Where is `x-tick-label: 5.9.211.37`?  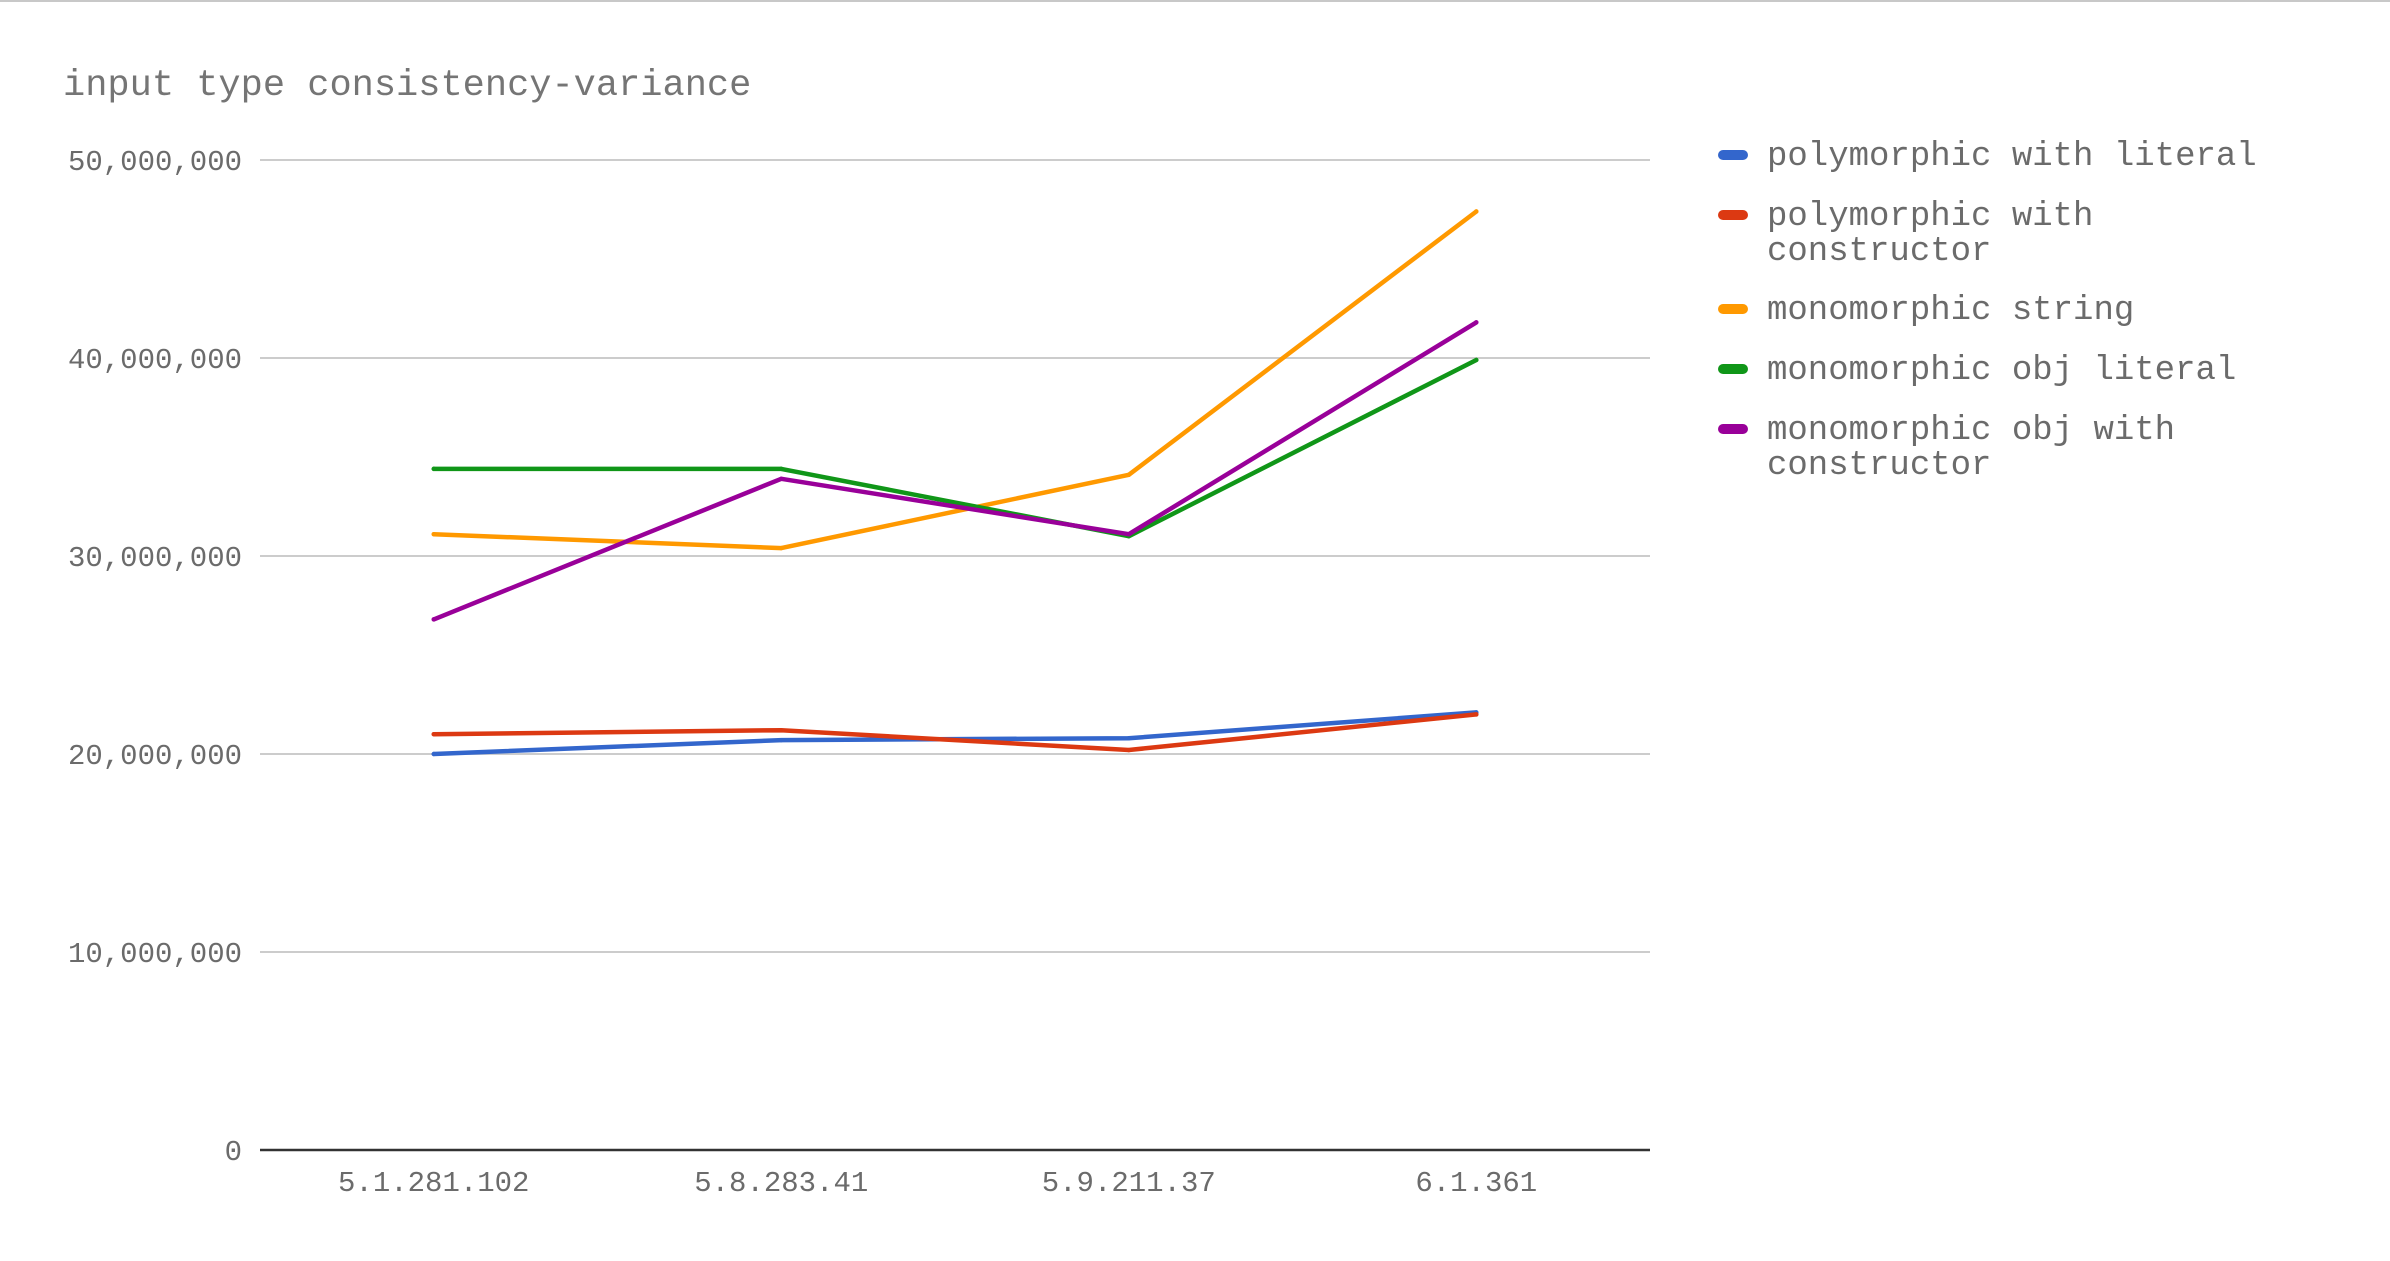 x-tick-label: 5.9.211.37 is located at coordinates (1129, 1183).